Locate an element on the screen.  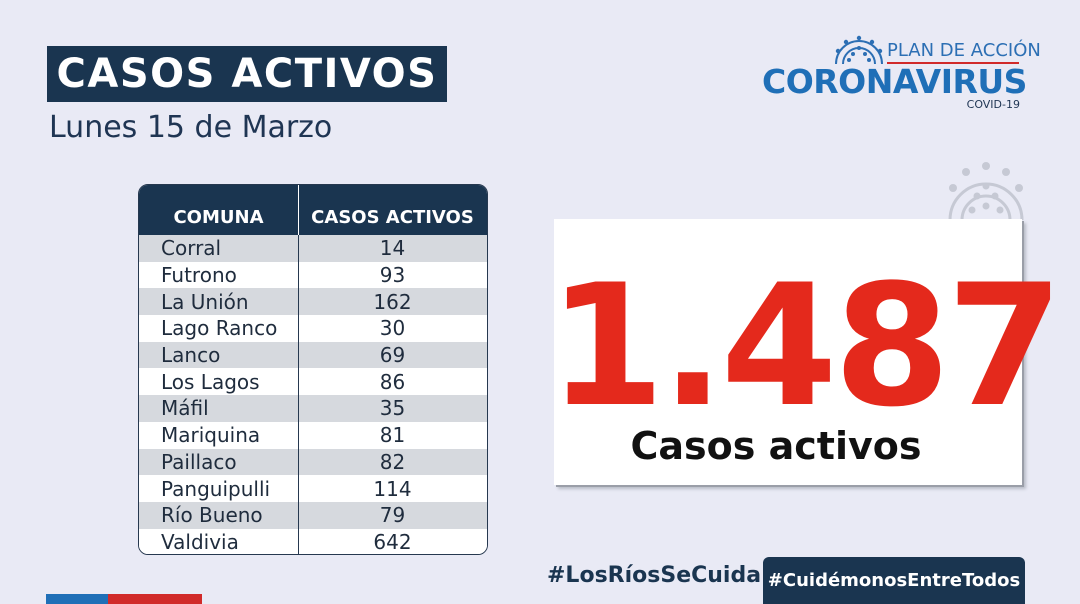
page-title: CASOS ACTIVOS is located at coordinates (247, 74).